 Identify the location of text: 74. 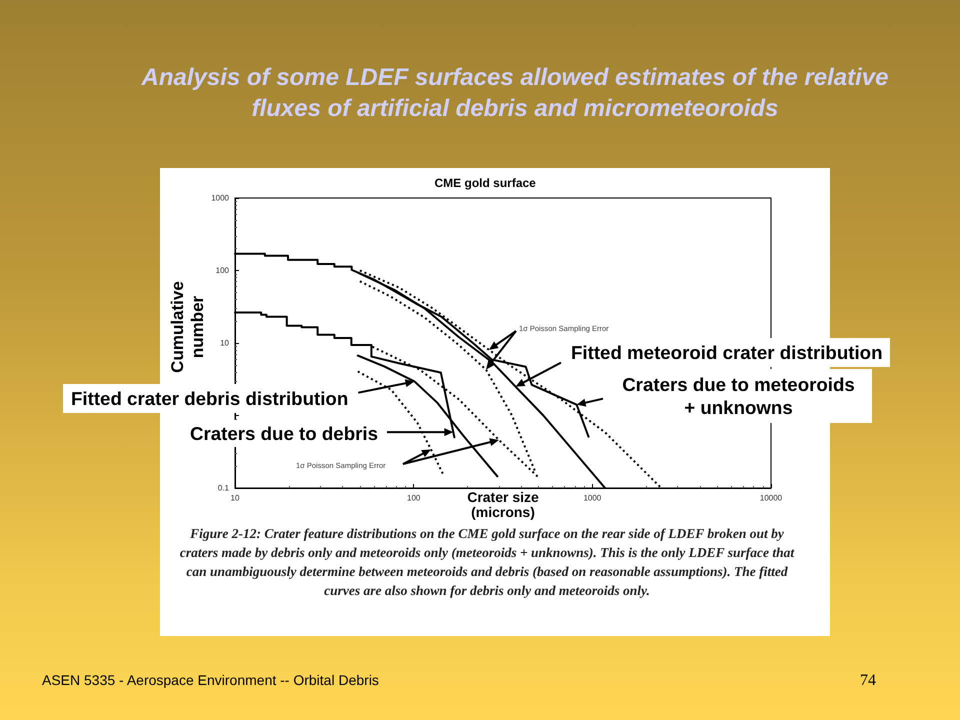
(868, 681).